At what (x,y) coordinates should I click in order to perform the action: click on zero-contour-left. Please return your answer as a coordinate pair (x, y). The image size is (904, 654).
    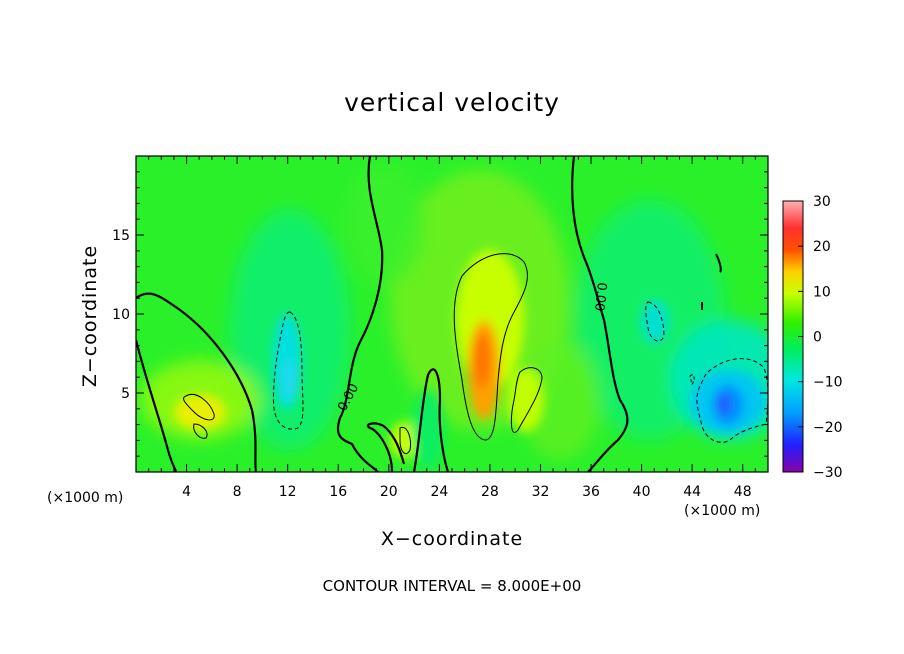
    Looking at the image, I should click on (197, 382).